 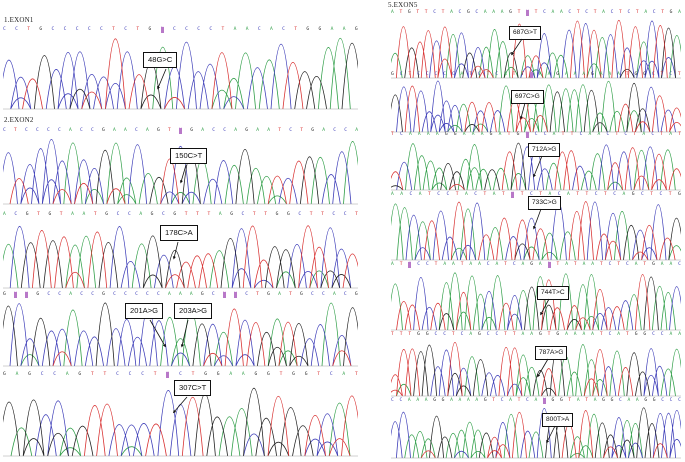 What do you see at coordinates (180, 405) in the screenshot?
I see `arrow-307C-T` at bounding box center [180, 405].